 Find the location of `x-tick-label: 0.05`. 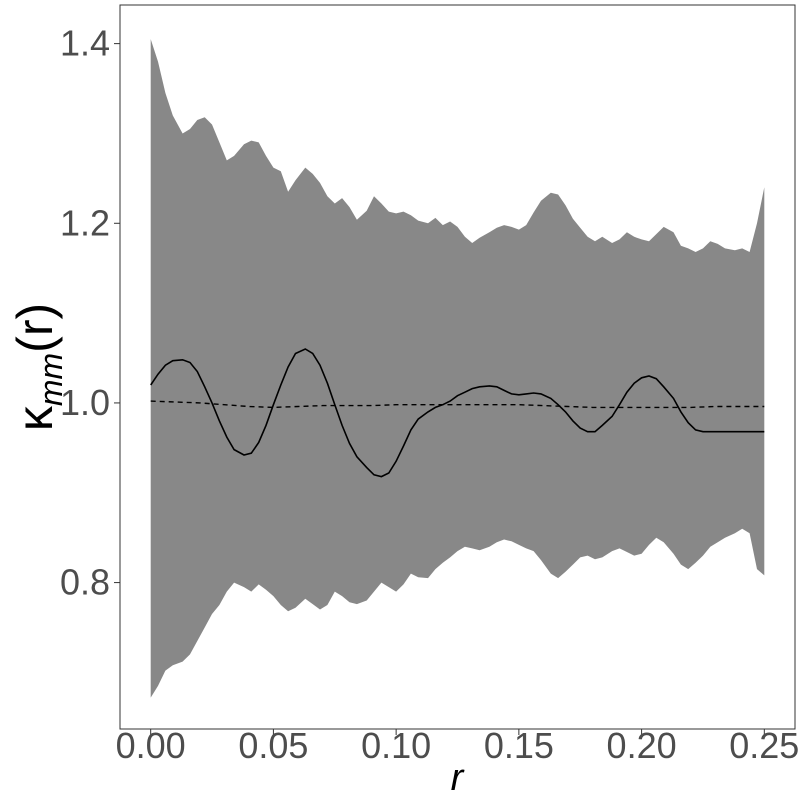

x-tick-label: 0.05 is located at coordinates (273, 745).